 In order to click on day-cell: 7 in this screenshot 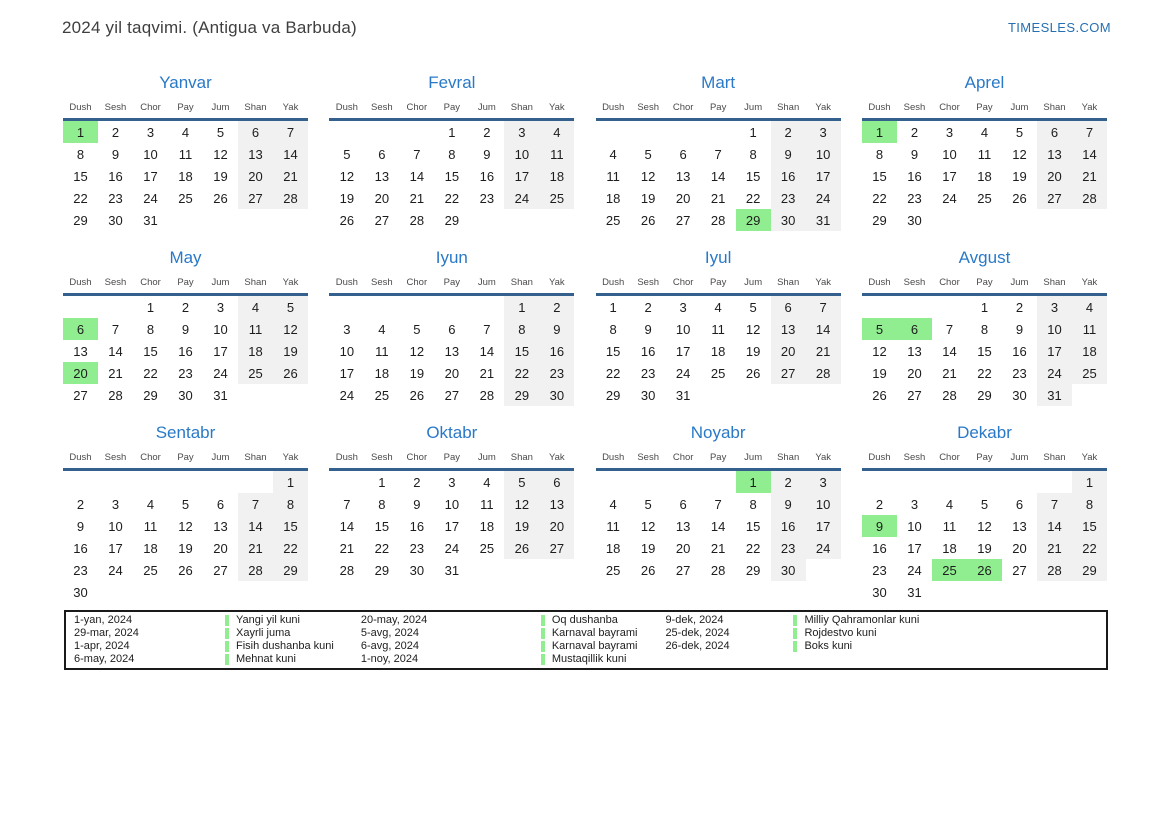, I will do `click(347, 504)`.